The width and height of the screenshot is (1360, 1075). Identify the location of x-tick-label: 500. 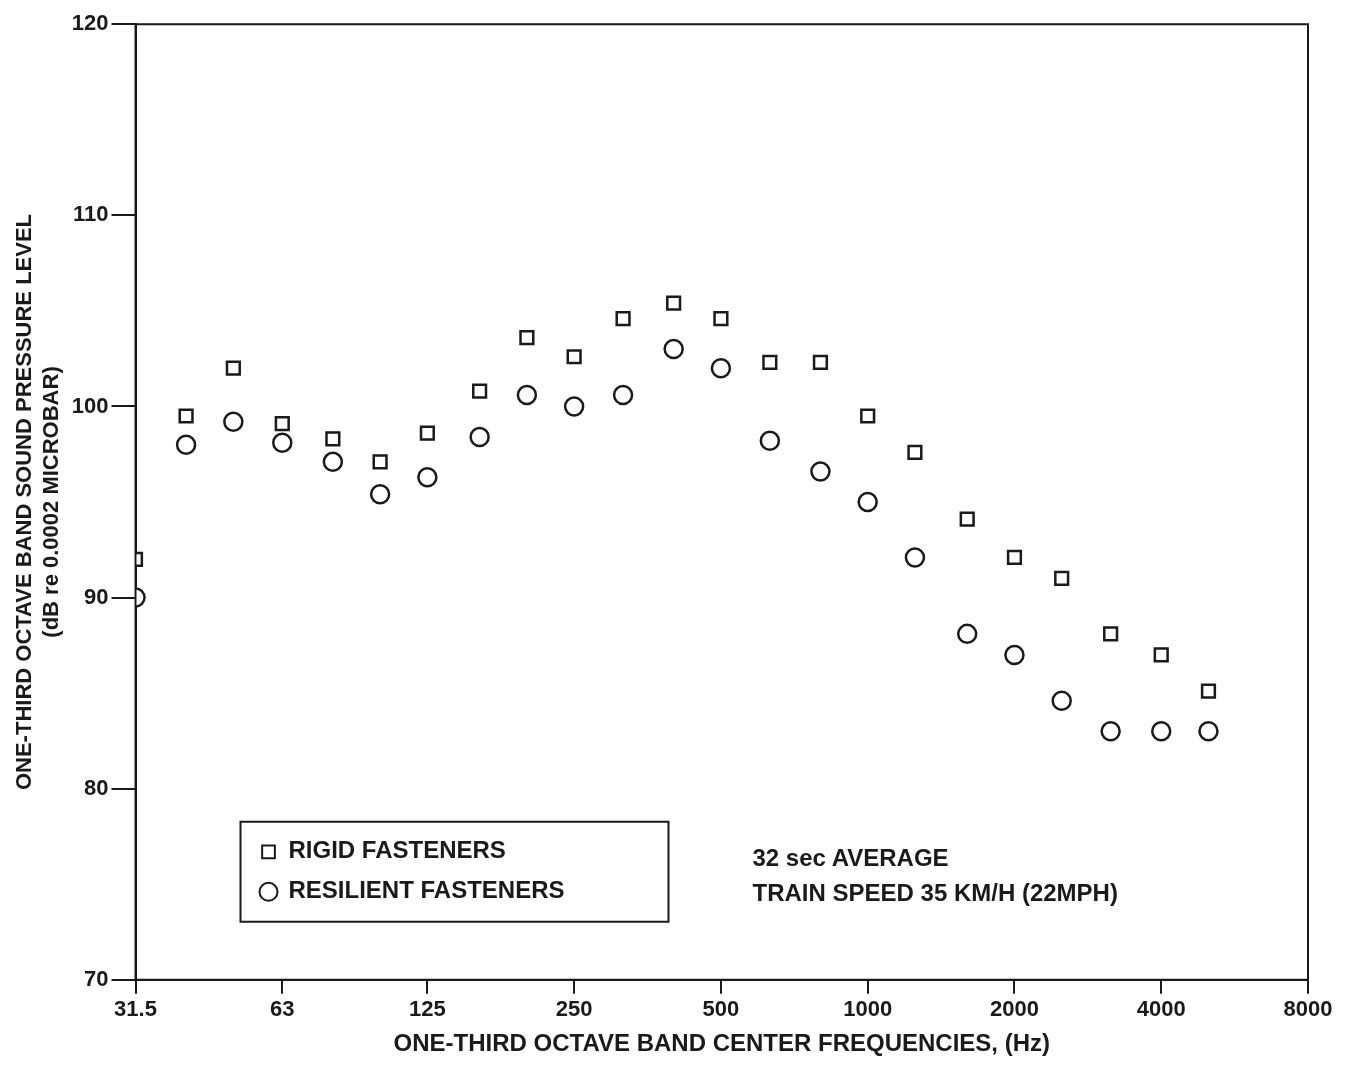
(721, 1009).